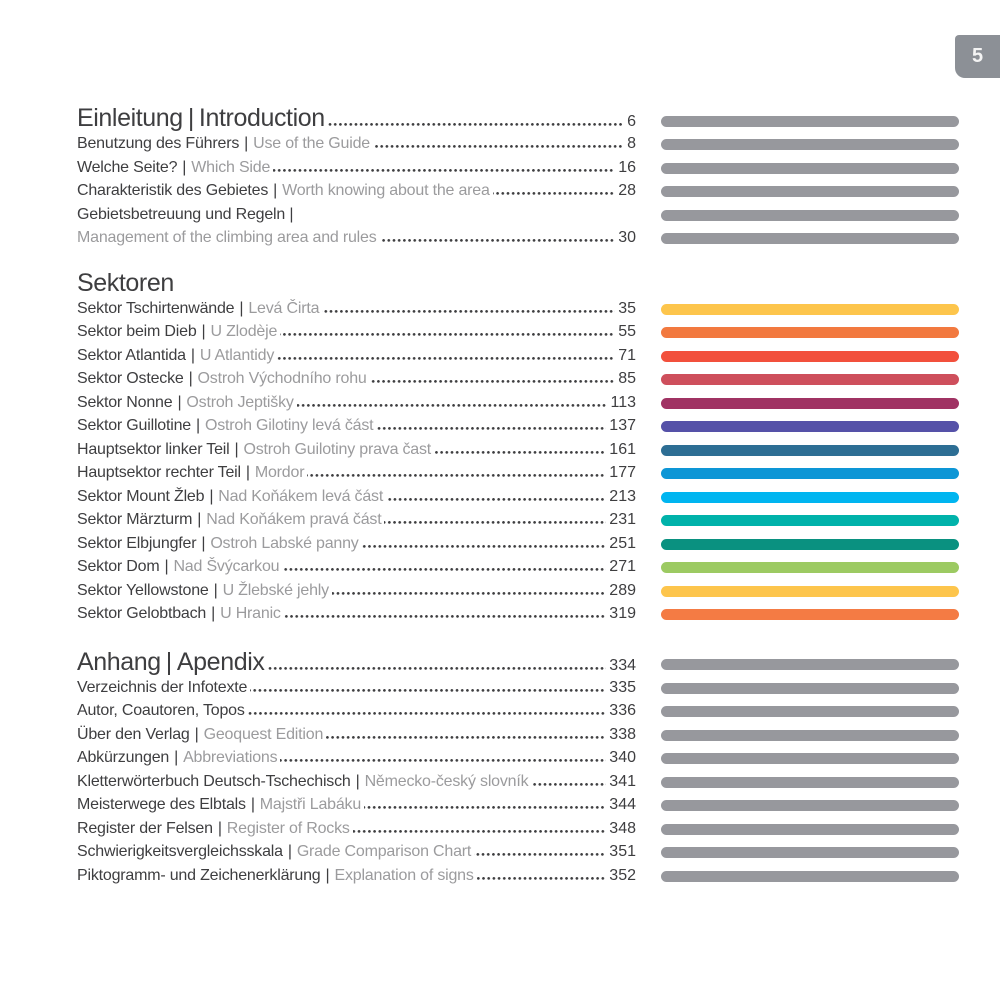  I want to click on entry-title-secondary: Which Side, so click(231, 167).